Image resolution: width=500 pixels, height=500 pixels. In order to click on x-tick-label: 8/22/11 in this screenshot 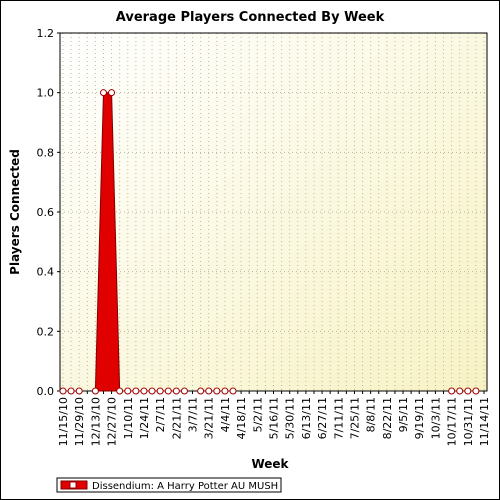, I will do `click(387, 418)`.